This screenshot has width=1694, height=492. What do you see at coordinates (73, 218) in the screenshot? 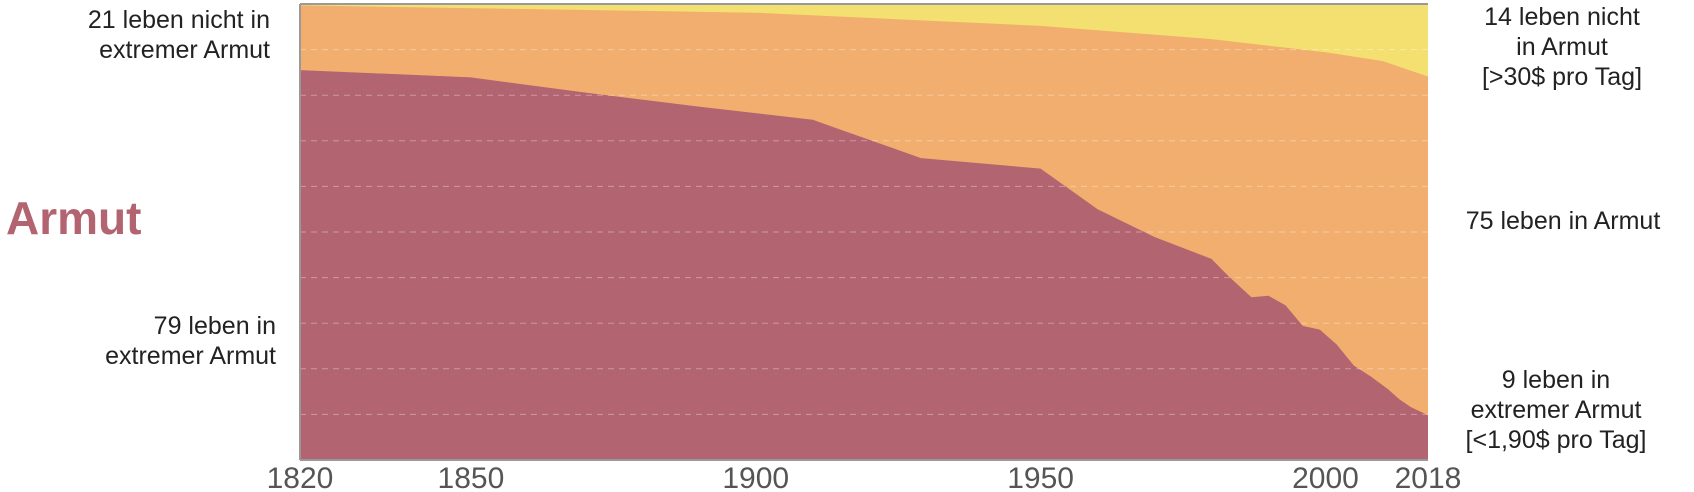
I see `chart-title: Armut` at bounding box center [73, 218].